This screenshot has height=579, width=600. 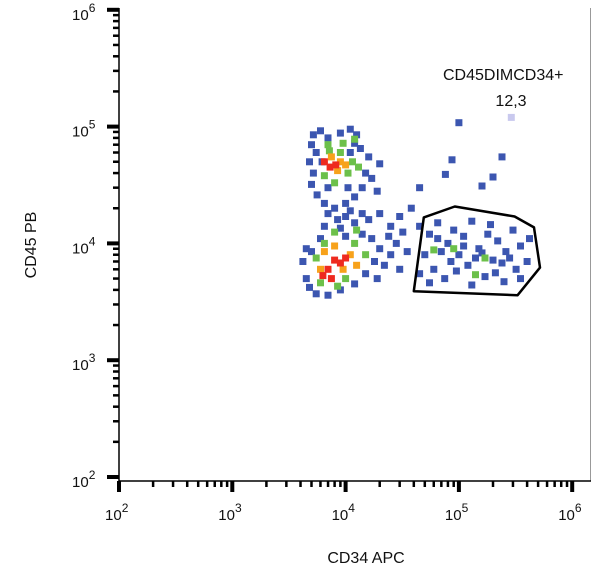 What do you see at coordinates (31, 245) in the screenshot?
I see `y-axis-label: CD45 PB` at bounding box center [31, 245].